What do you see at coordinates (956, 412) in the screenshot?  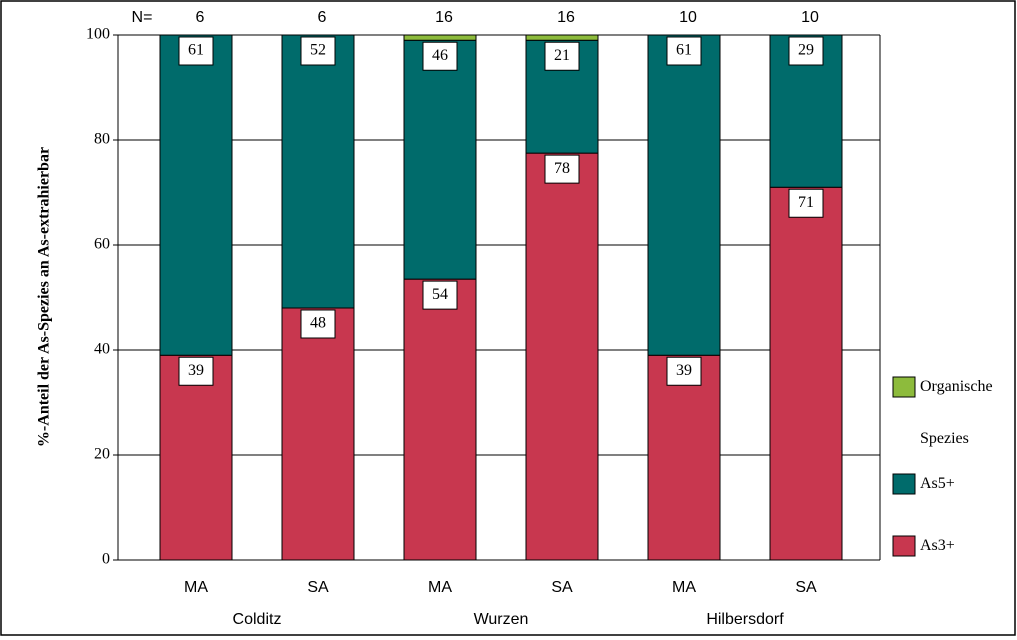 I see `legend-label: Organische Spezies` at bounding box center [956, 412].